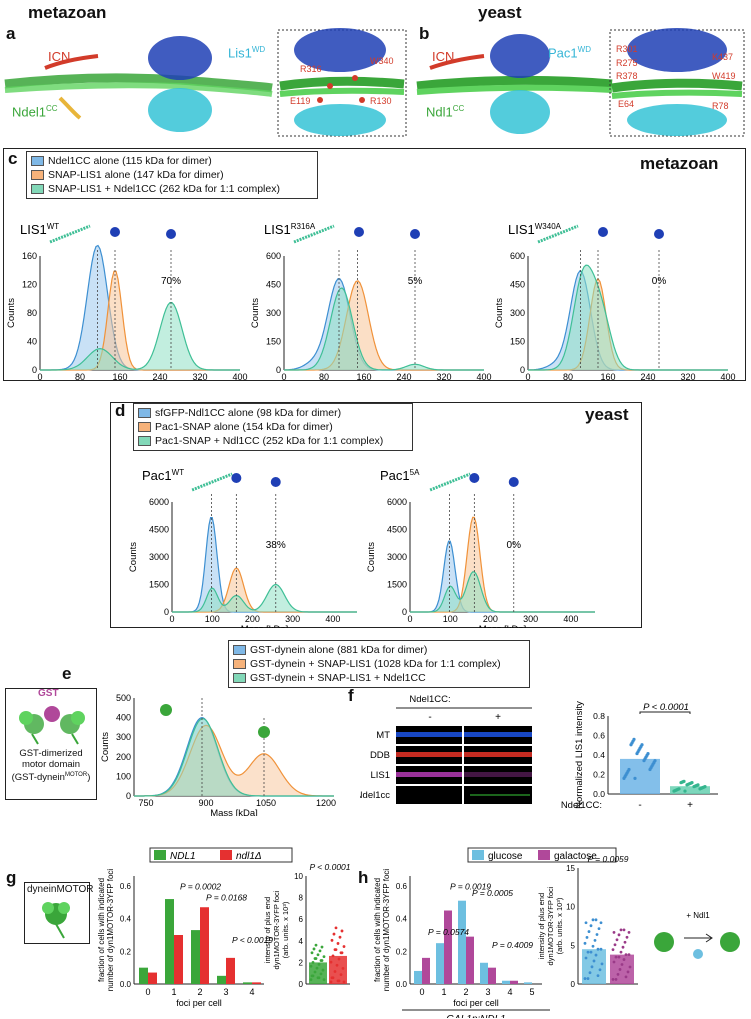  I want to click on d-title-0: Pac1WT, so click(163, 475).